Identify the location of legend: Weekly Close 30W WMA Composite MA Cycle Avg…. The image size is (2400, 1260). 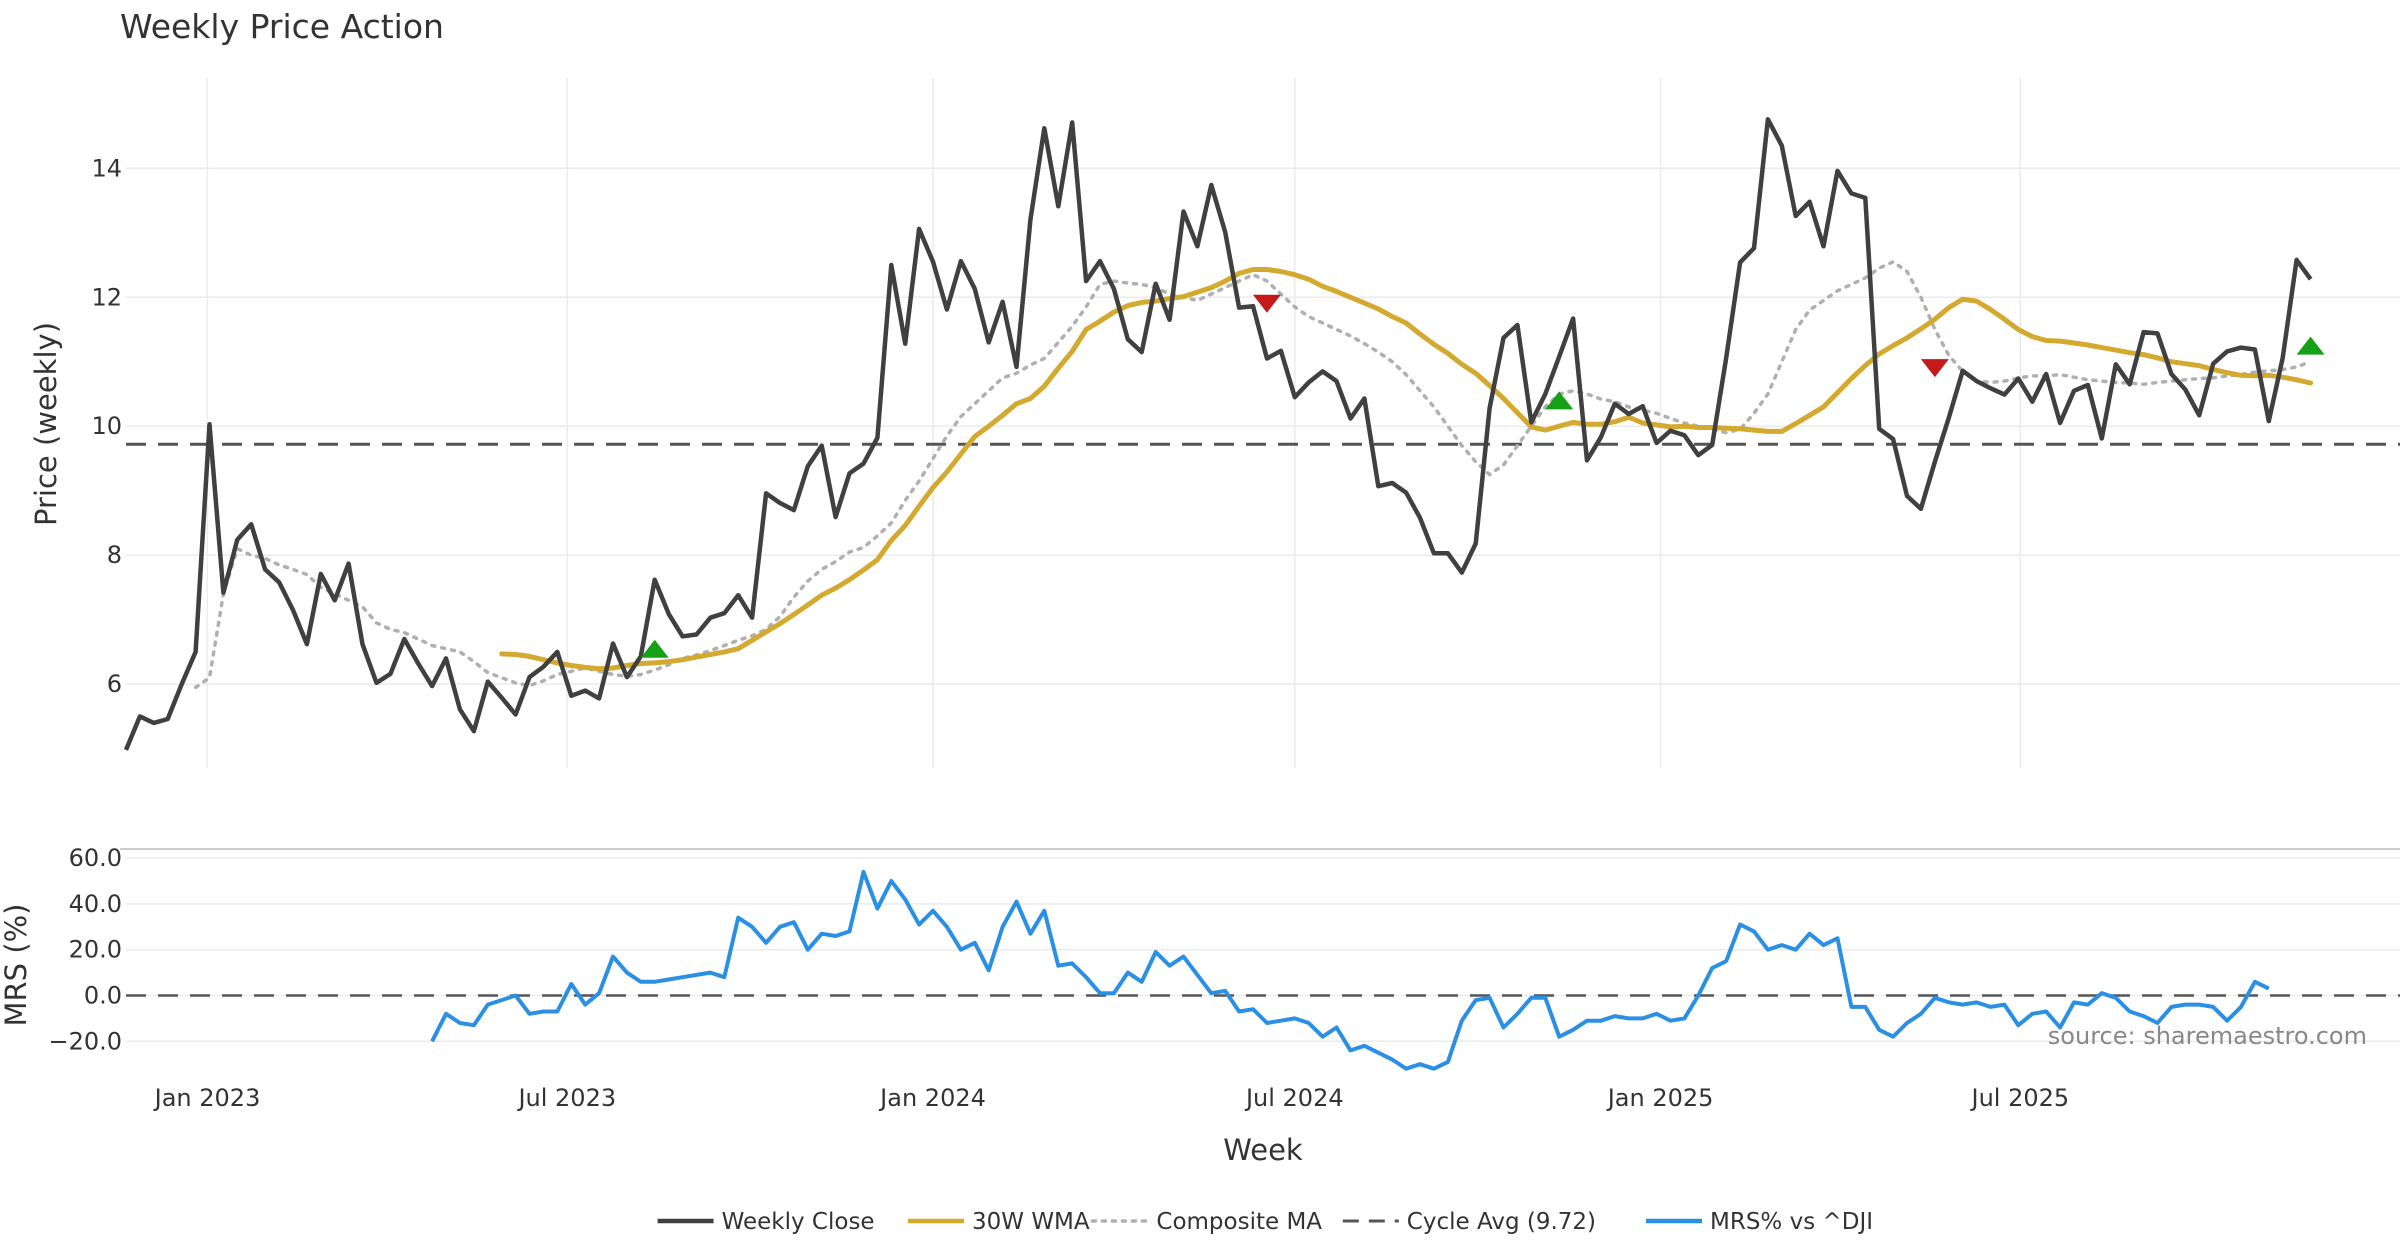
(1265, 1222).